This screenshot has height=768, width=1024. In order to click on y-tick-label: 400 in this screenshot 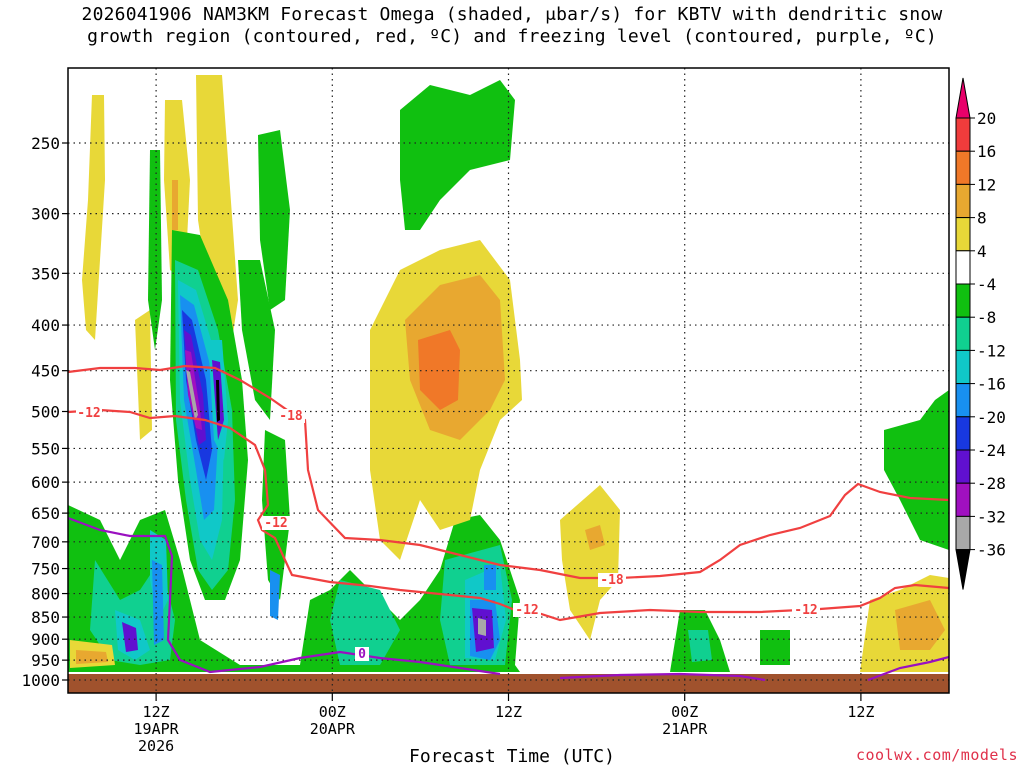, I will do `click(45, 325)`.